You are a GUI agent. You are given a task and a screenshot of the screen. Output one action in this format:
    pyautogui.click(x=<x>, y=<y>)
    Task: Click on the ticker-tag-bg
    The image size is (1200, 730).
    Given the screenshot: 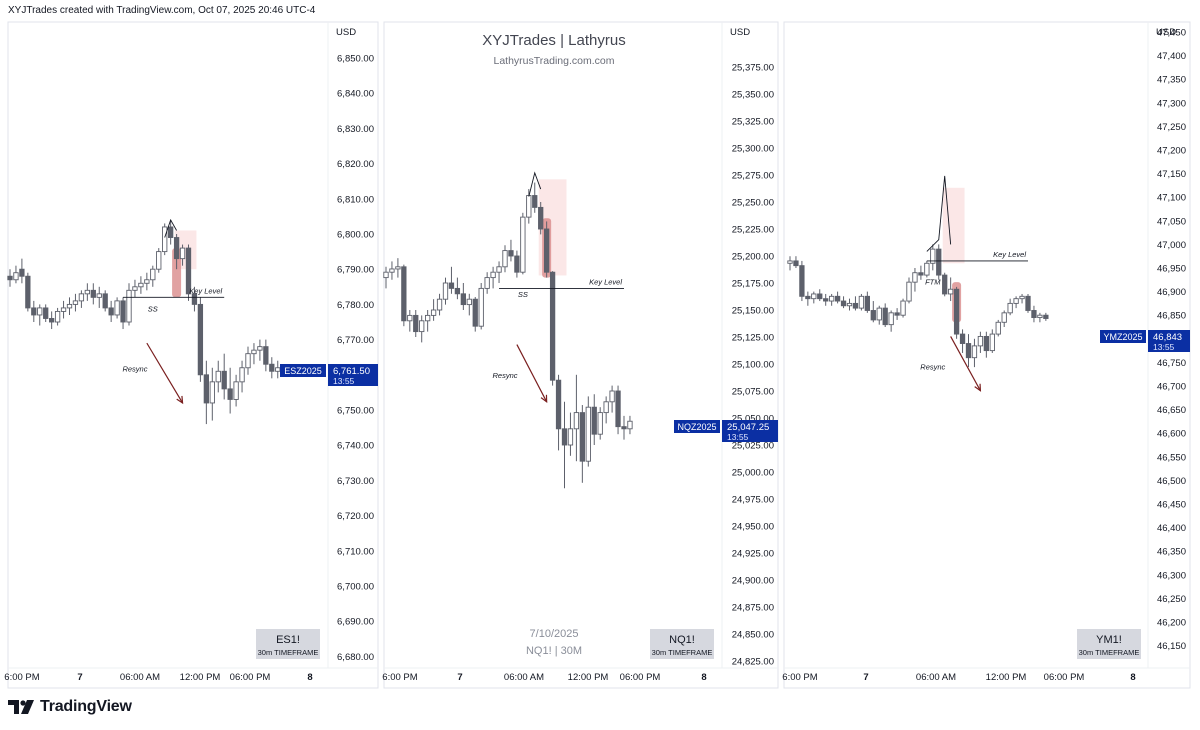 What is the action you would take?
    pyautogui.click(x=1123, y=336)
    